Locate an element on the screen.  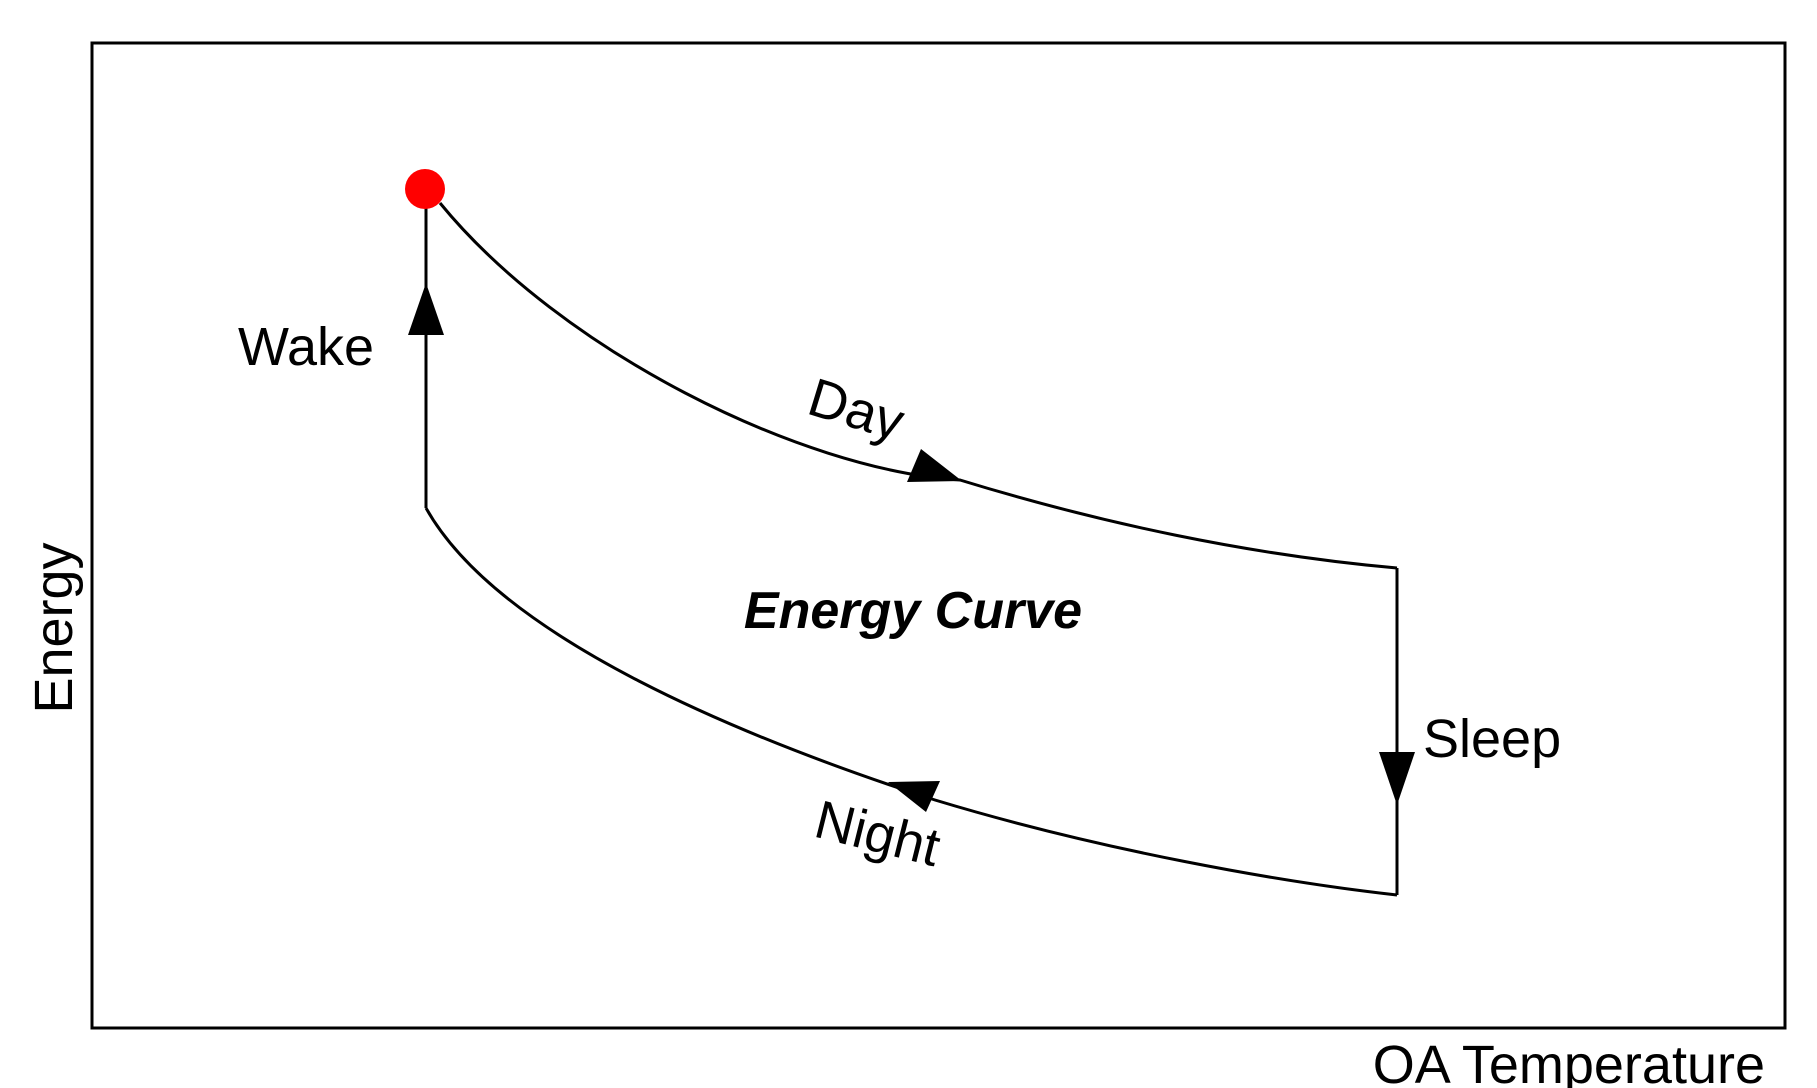
diagram-title: Energy Curve is located at coordinates (913, 611).